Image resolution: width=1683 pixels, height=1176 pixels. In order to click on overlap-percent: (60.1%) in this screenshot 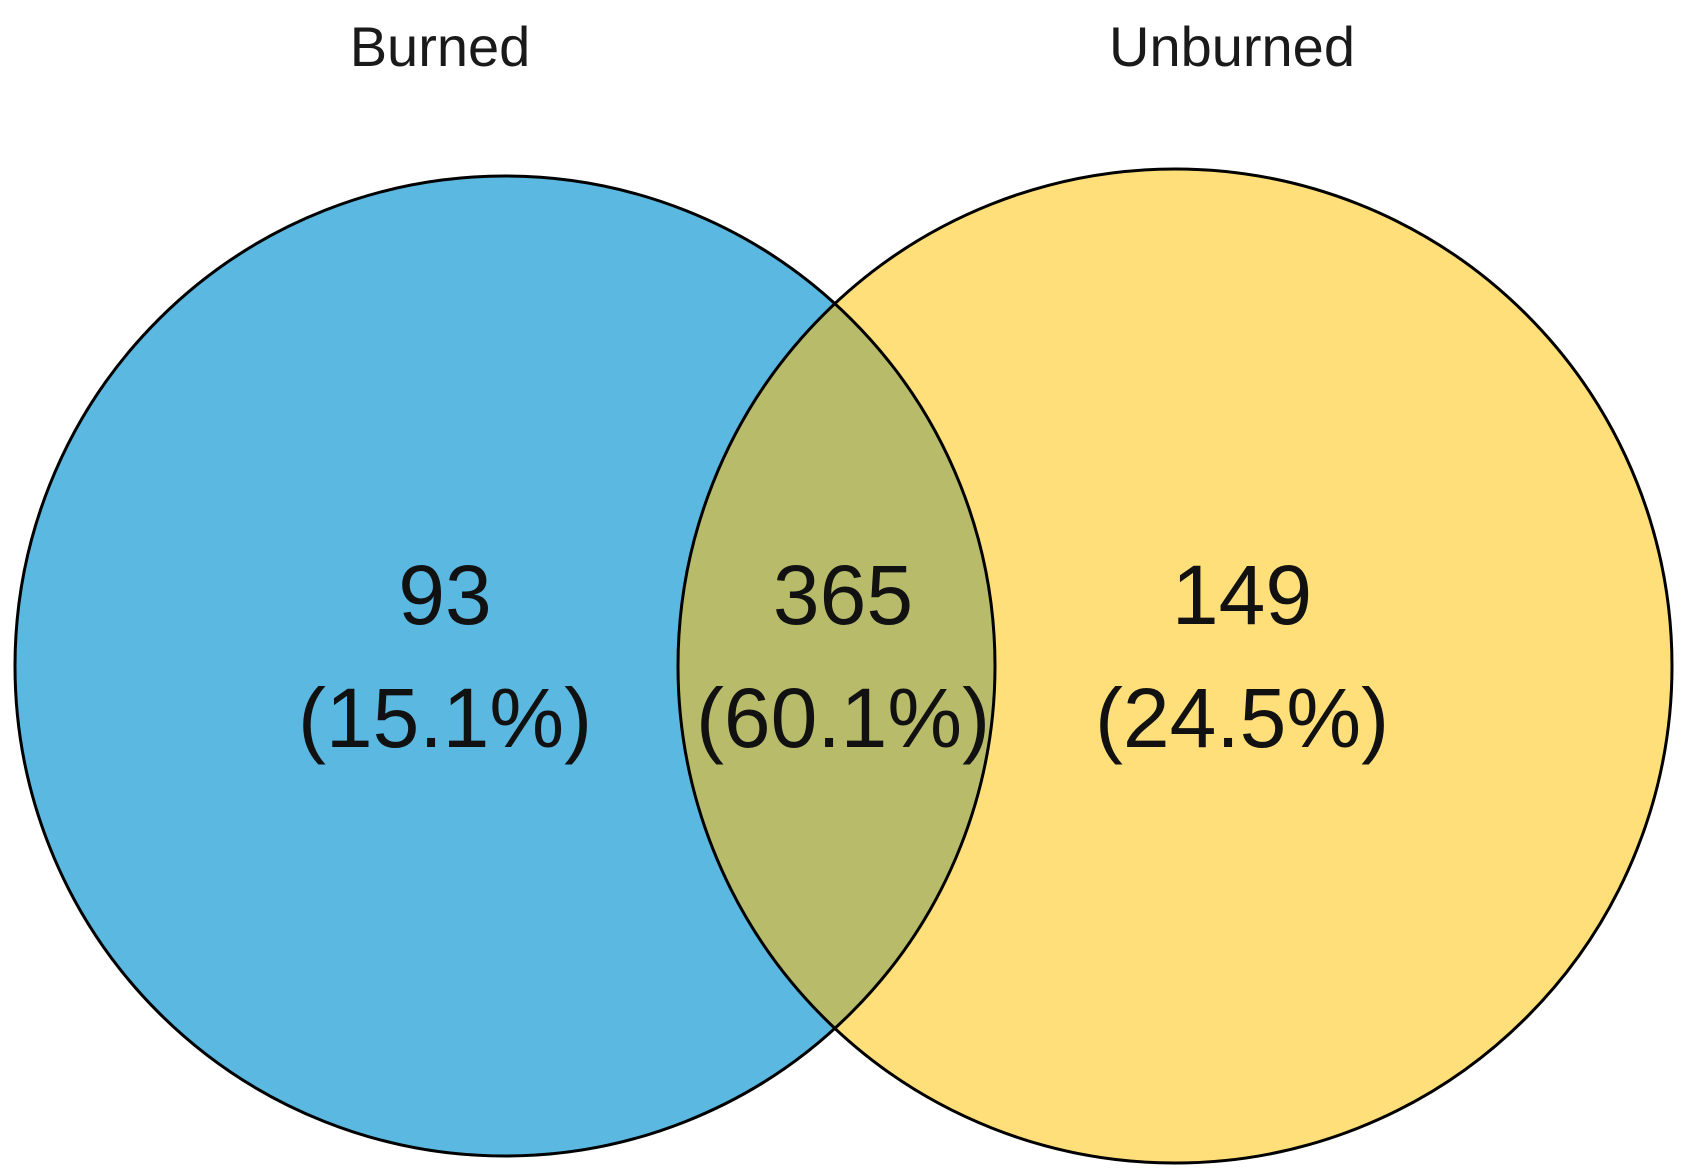, I will do `click(843, 718)`.